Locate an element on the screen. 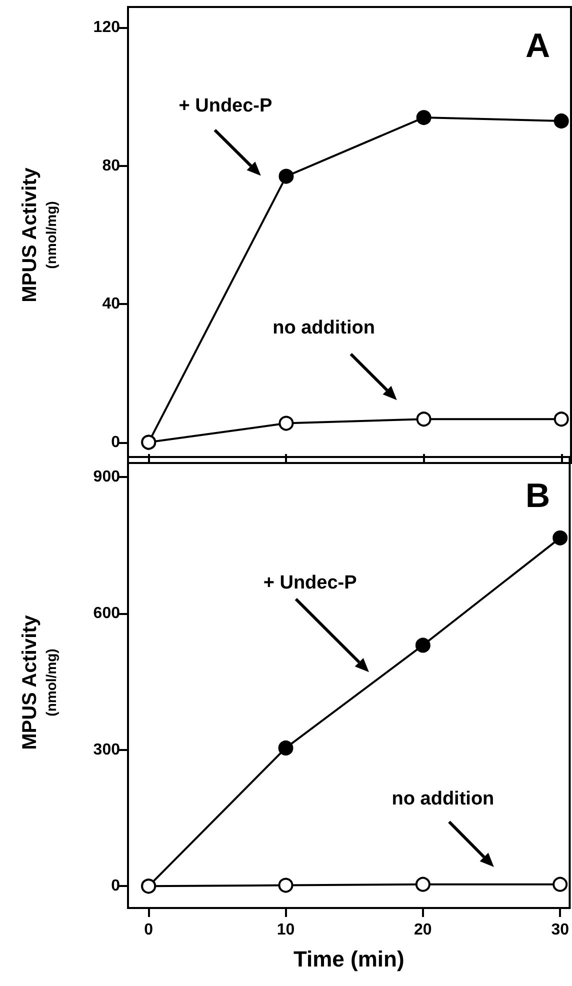  y-tick-label: 600 is located at coordinates (106, 613).